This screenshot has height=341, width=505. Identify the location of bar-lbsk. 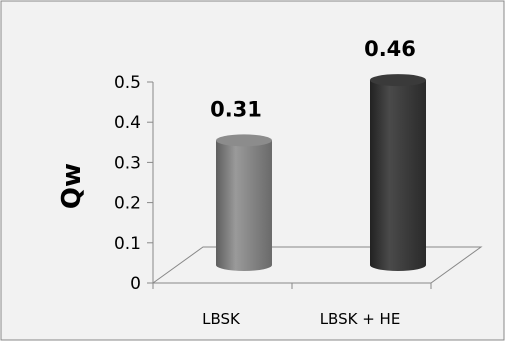
(244, 202).